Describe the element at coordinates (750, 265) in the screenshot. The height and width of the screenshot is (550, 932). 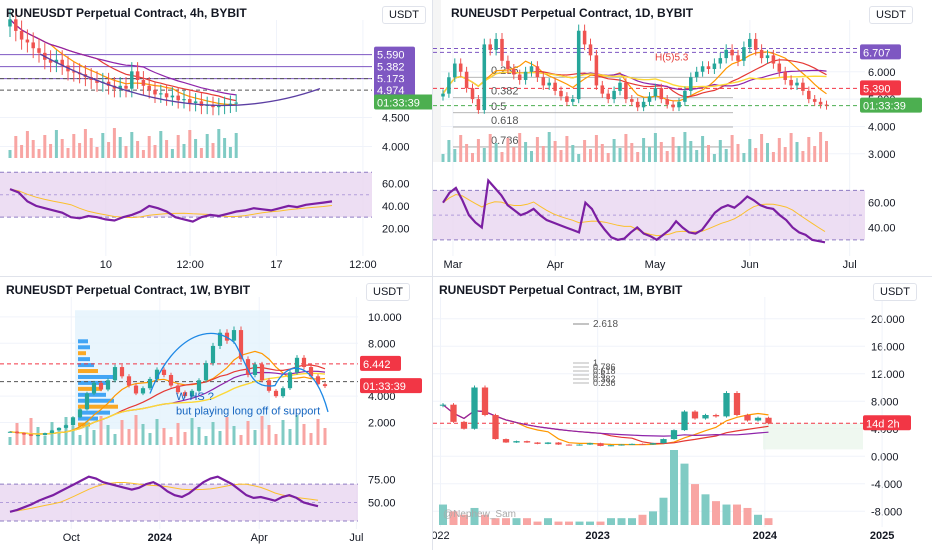
I see `time-tick-label: Jun` at that location.